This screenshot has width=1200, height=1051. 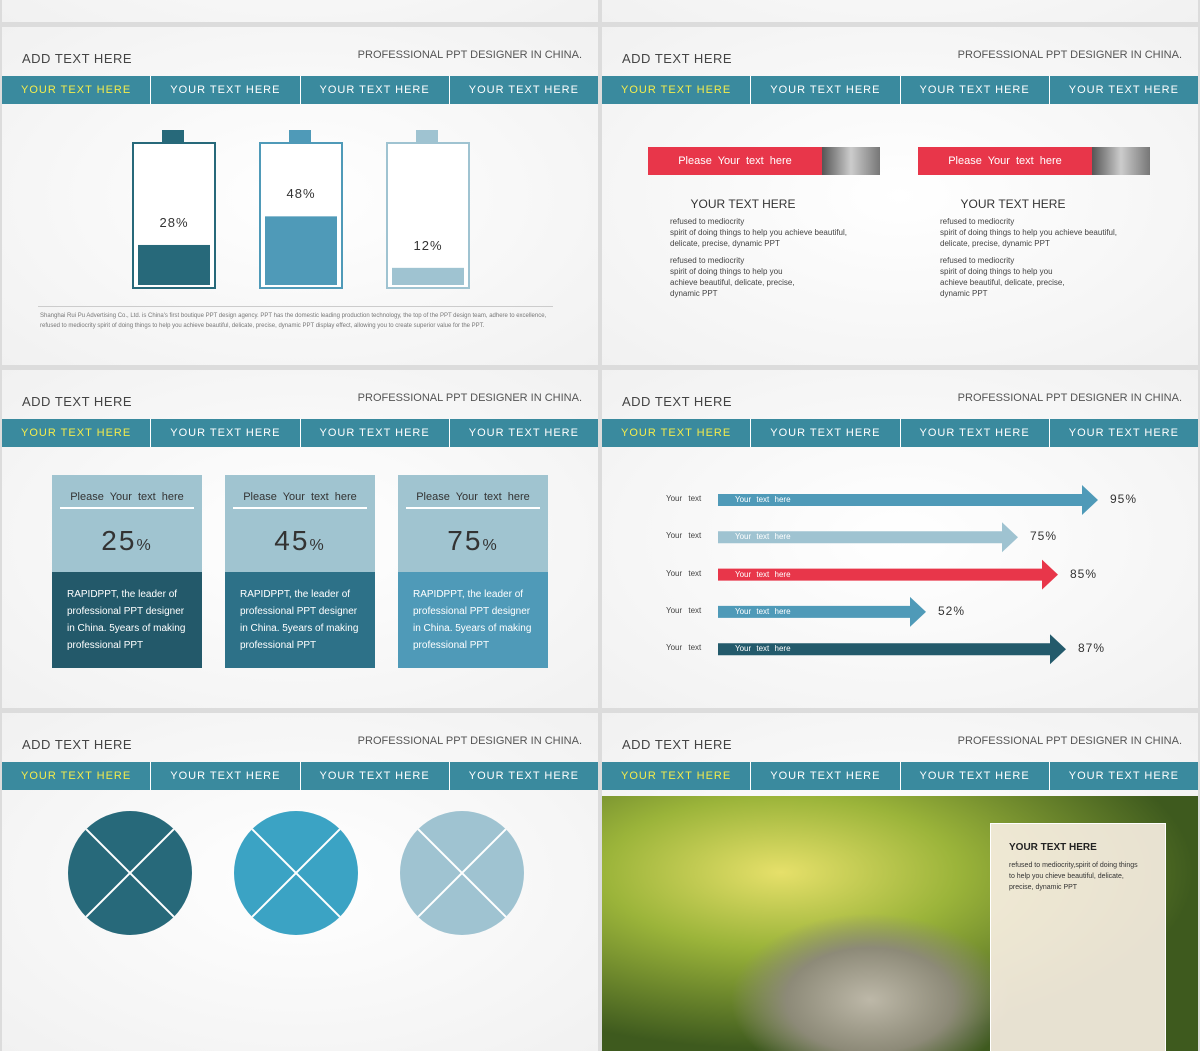 What do you see at coordinates (473, 523) in the screenshot?
I see `card-top: Please Your text here 75%` at bounding box center [473, 523].